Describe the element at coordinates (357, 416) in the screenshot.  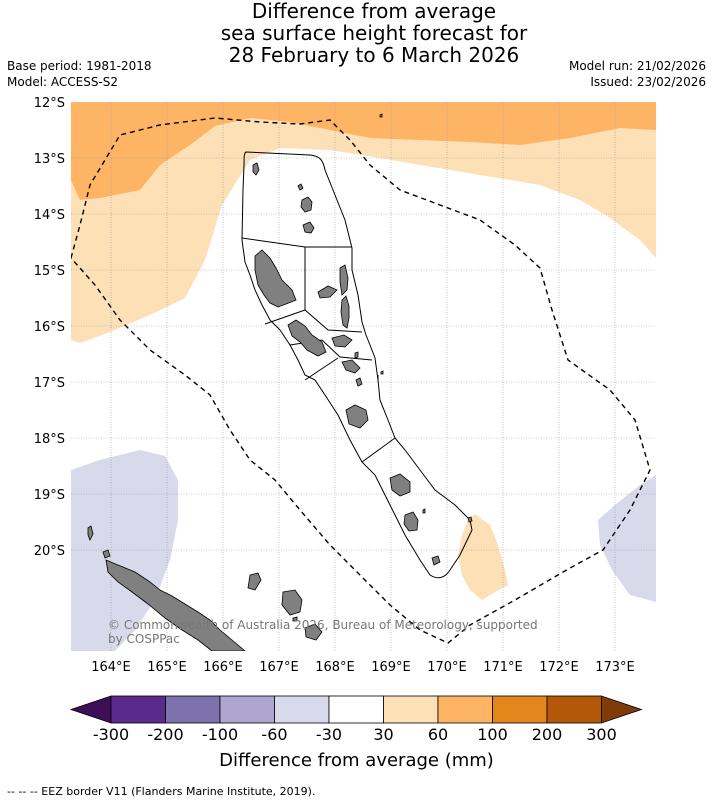
I see `island-efate` at that location.